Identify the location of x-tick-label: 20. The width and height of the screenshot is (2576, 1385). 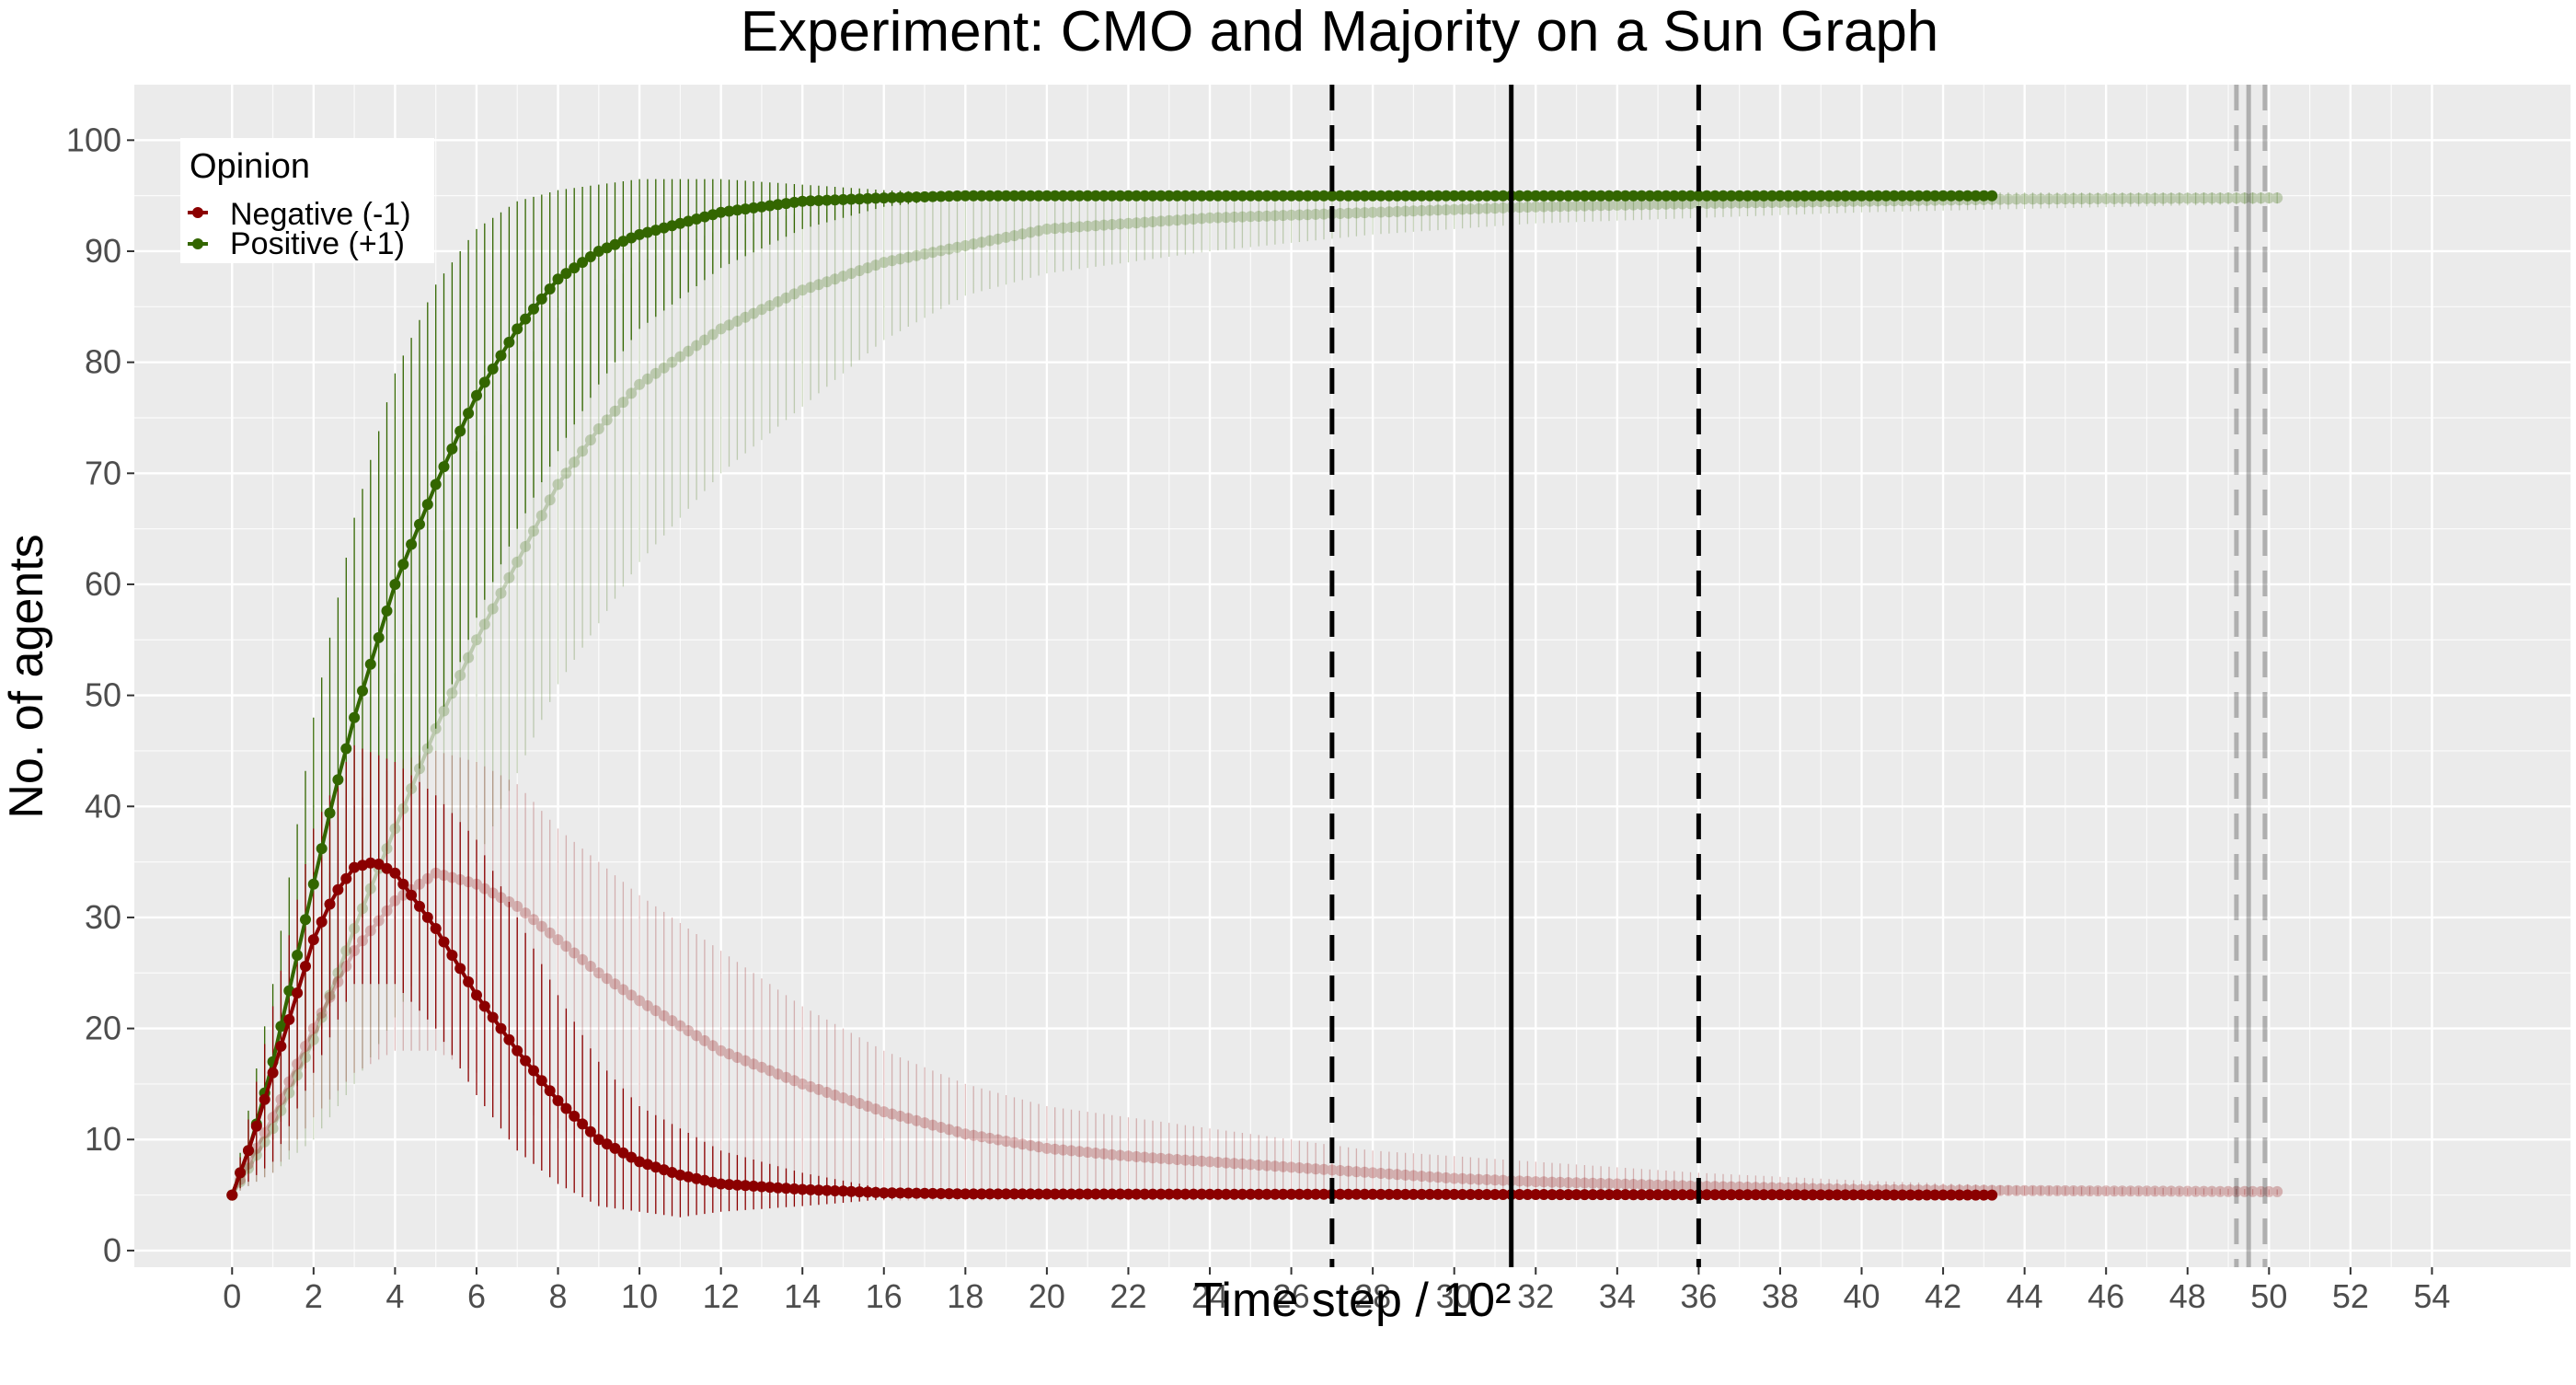
(1047, 1296).